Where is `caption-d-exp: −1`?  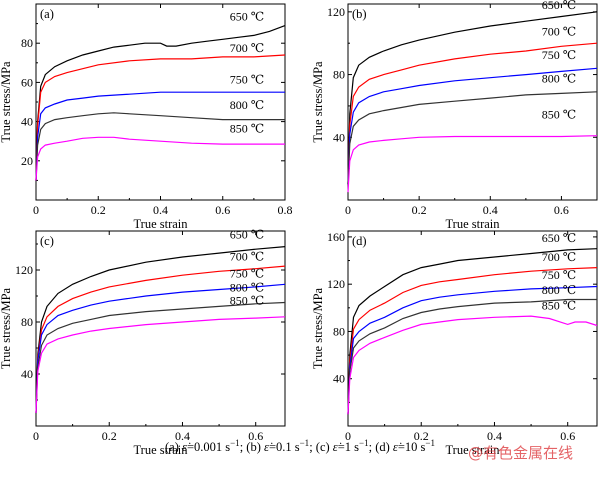 caption-d-exp: −1 is located at coordinates (430, 443).